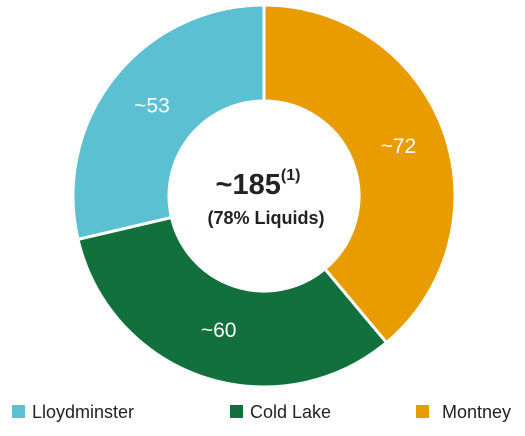 The width and height of the screenshot is (525, 436). I want to click on legend-label: Cold Lake, so click(290, 412).